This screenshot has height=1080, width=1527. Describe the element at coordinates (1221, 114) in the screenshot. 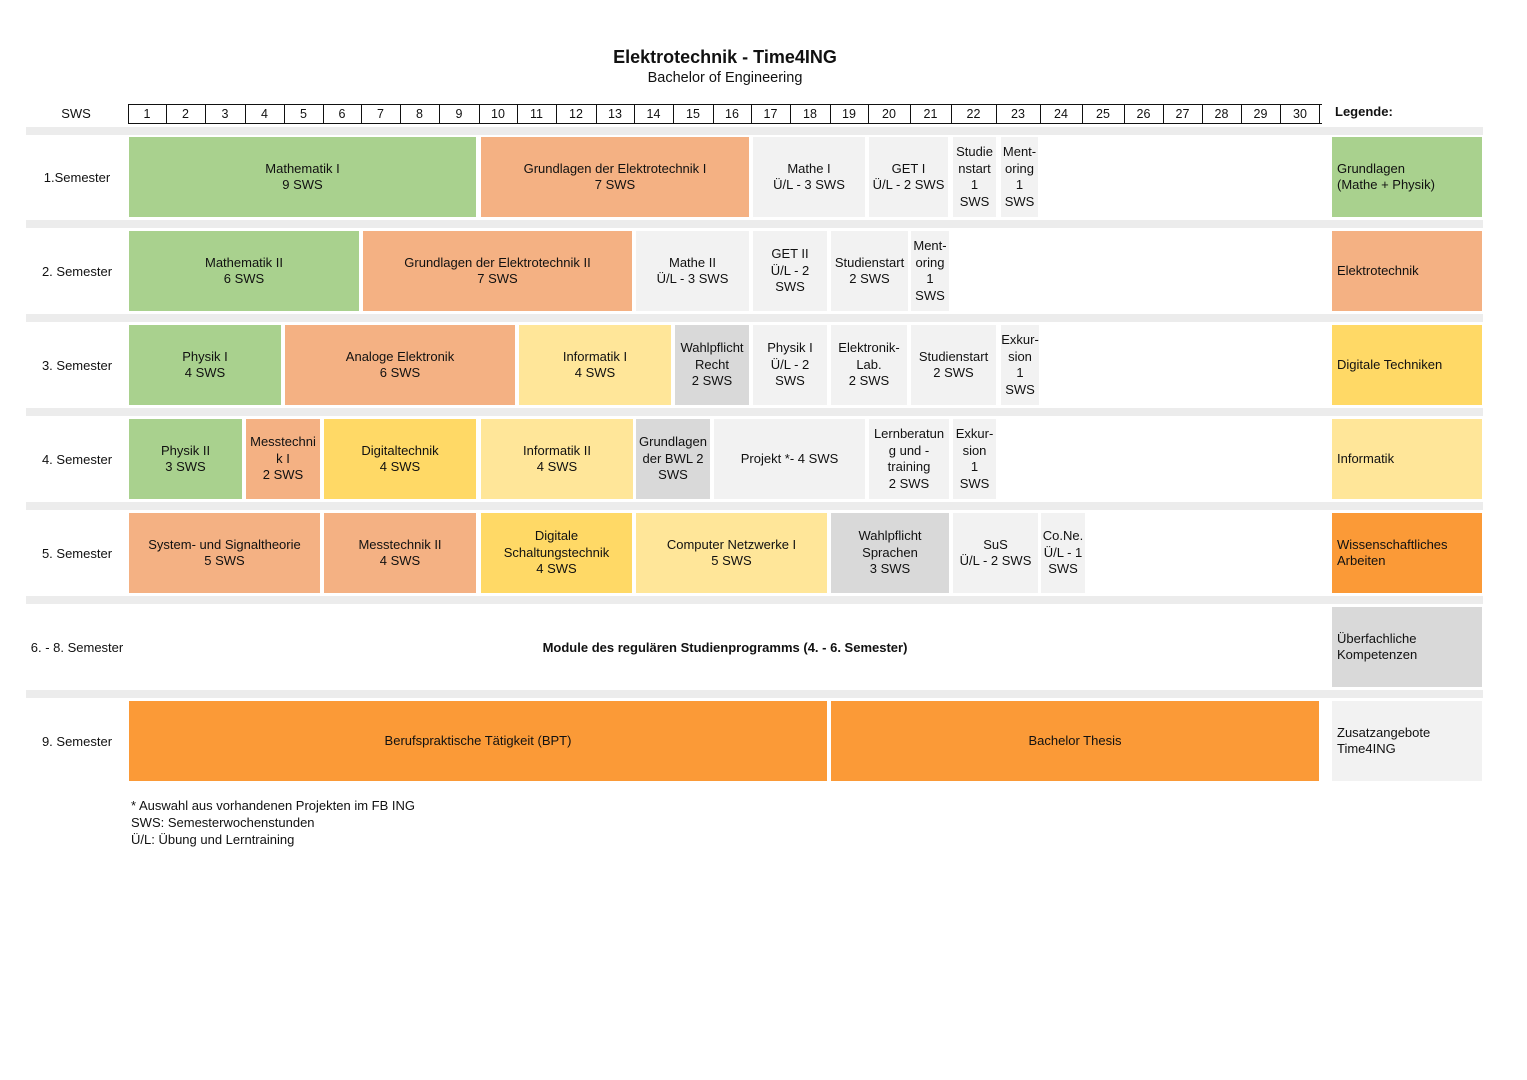

I see `sws-tick: 28` at that location.